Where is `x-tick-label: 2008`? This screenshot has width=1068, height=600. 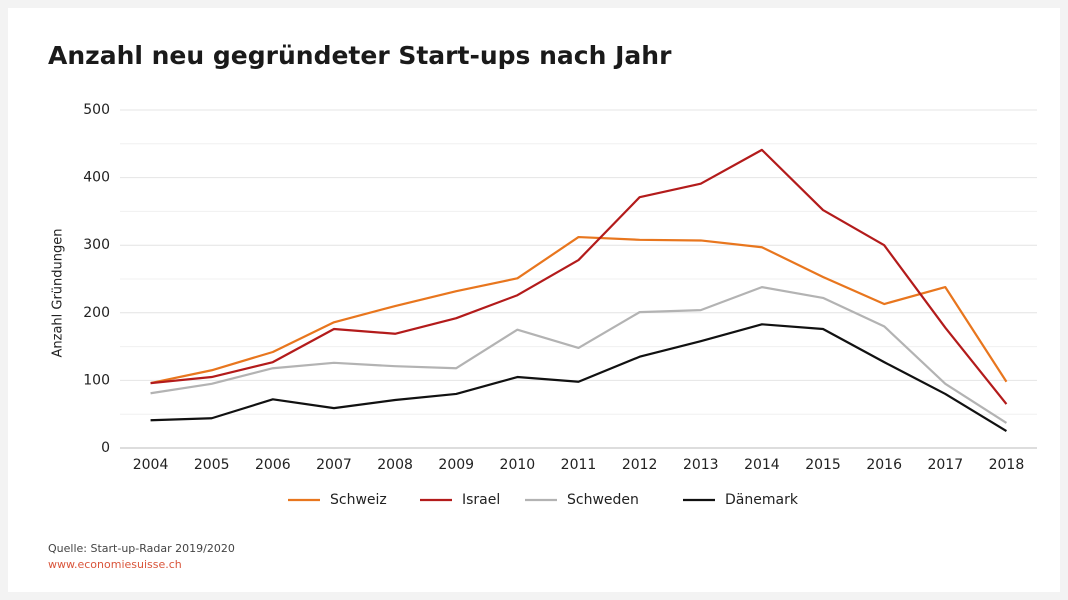
x-tick-label: 2008 is located at coordinates (395, 465).